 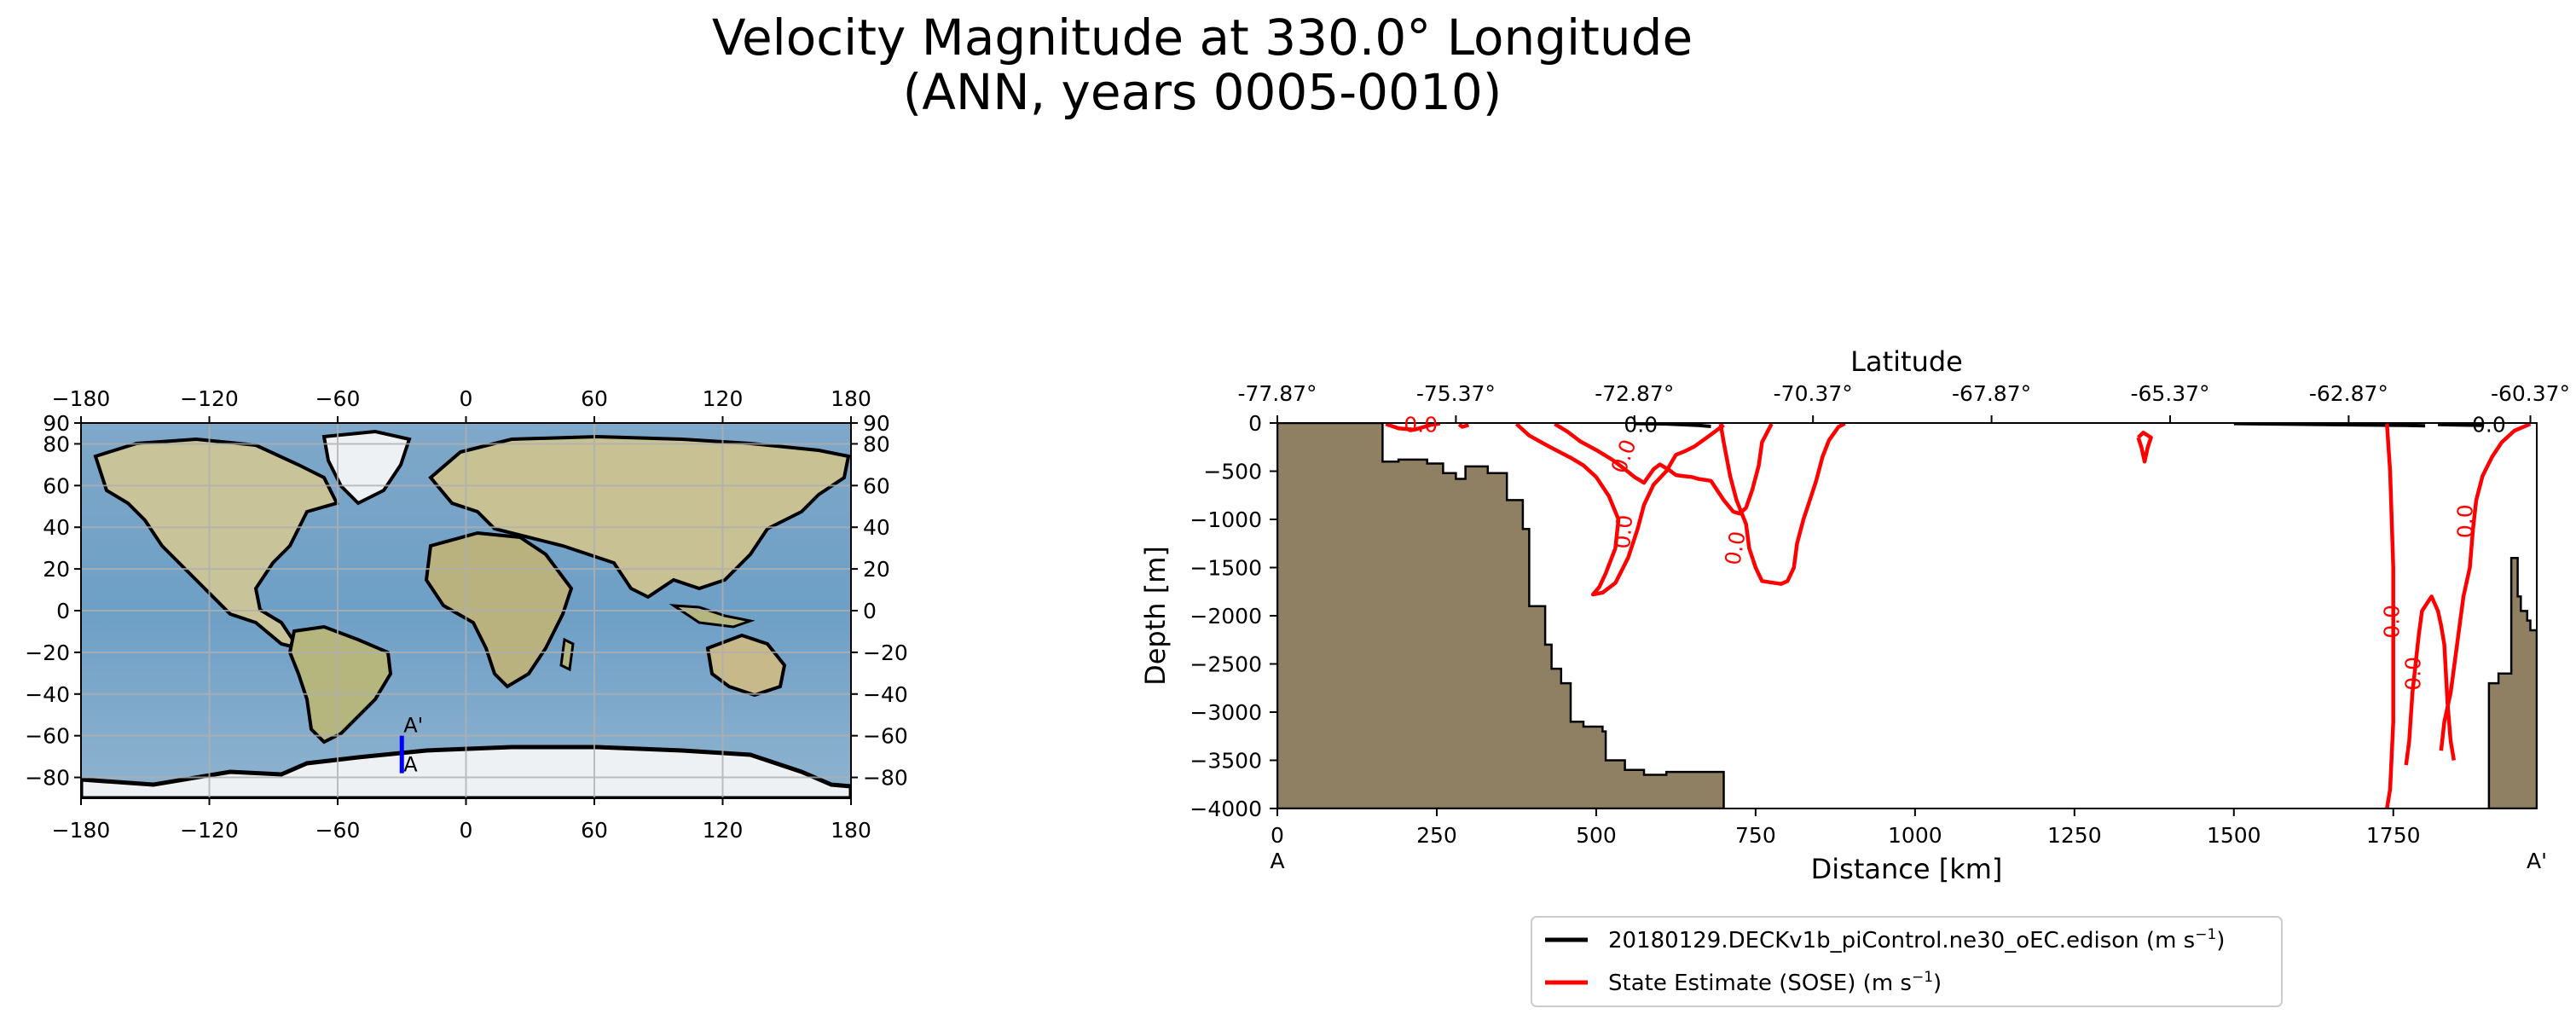 What do you see at coordinates (723, 399) in the screenshot?
I see `map-top-tick-label: 120` at bounding box center [723, 399].